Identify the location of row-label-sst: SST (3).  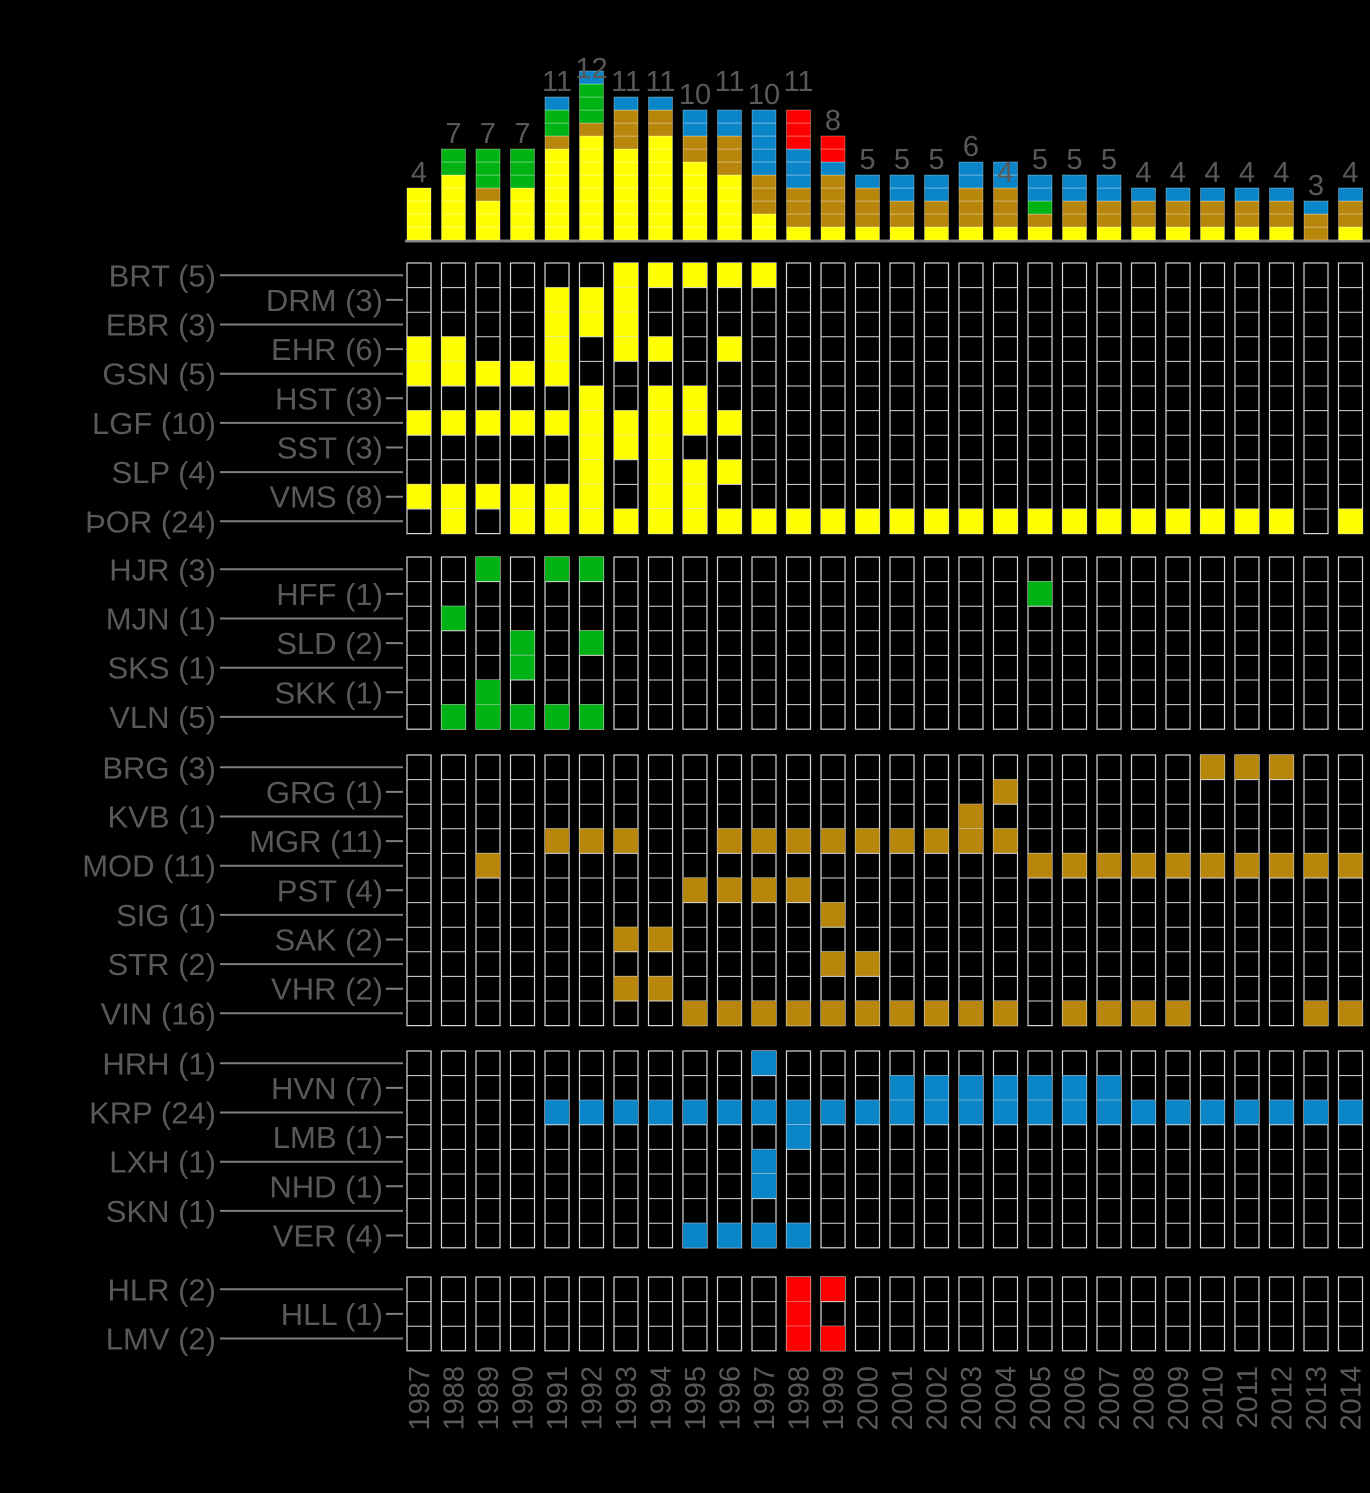
(330, 448).